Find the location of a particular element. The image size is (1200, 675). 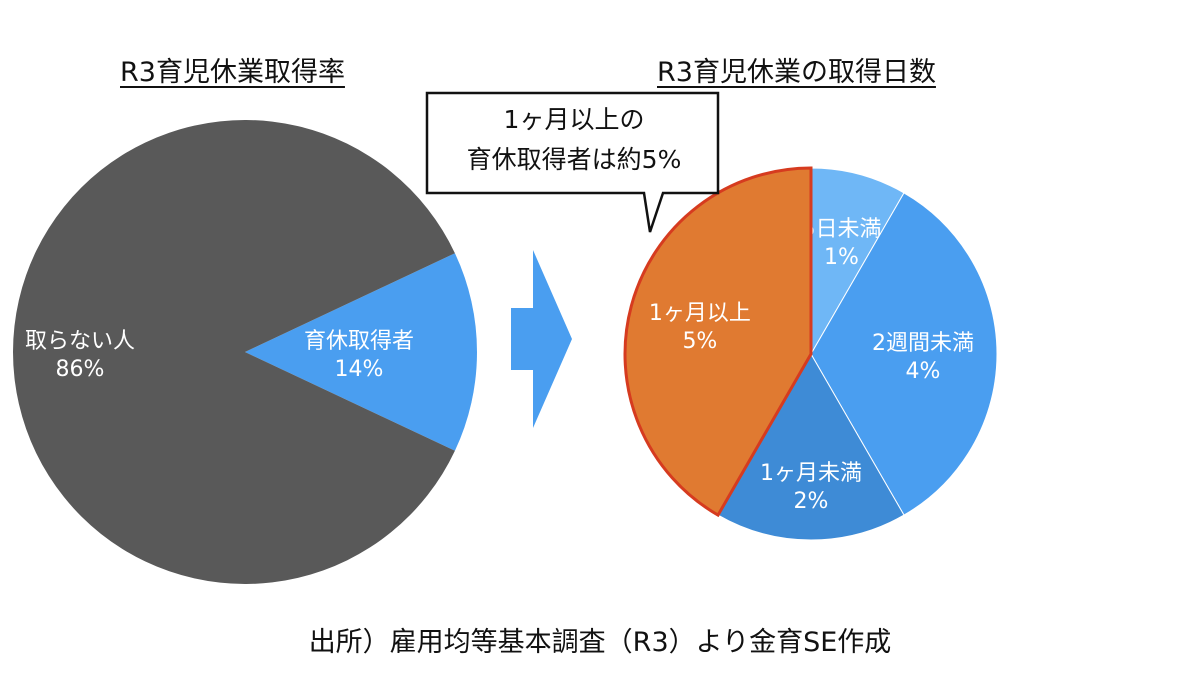

source-note: 出所）雇用均等基本調査（R3）より金育SE作成 is located at coordinates (600, 642).